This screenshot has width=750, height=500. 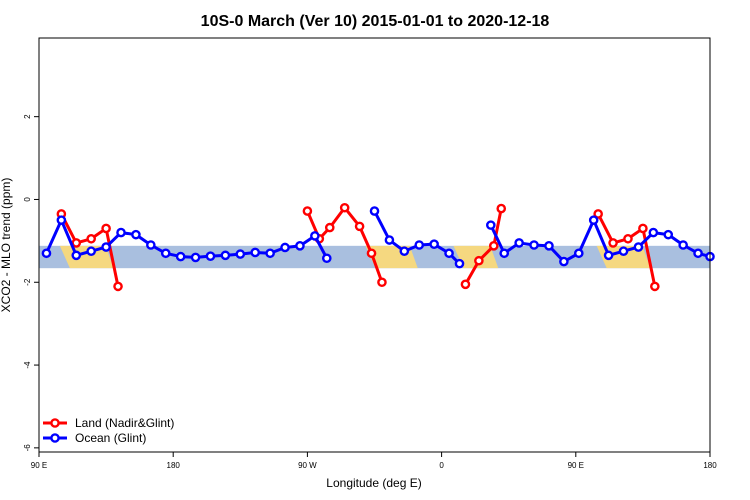 What do you see at coordinates (124, 423) in the screenshot?
I see `legend-label-0: Land (Nadir&Glint)` at bounding box center [124, 423].